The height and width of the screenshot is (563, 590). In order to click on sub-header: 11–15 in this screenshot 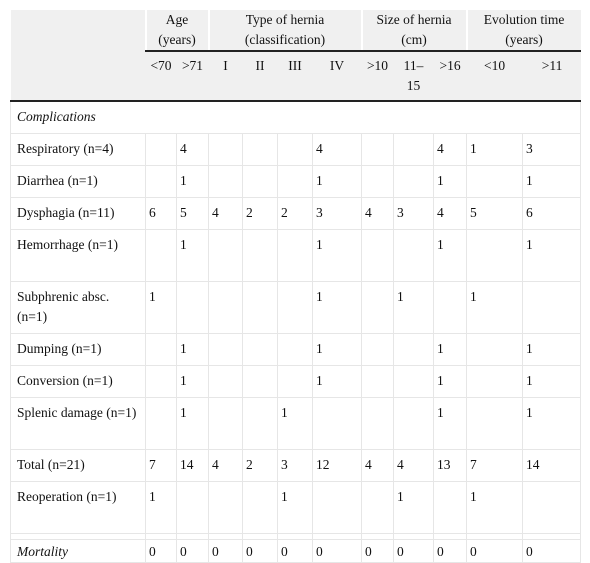, I will do `click(413, 76)`.